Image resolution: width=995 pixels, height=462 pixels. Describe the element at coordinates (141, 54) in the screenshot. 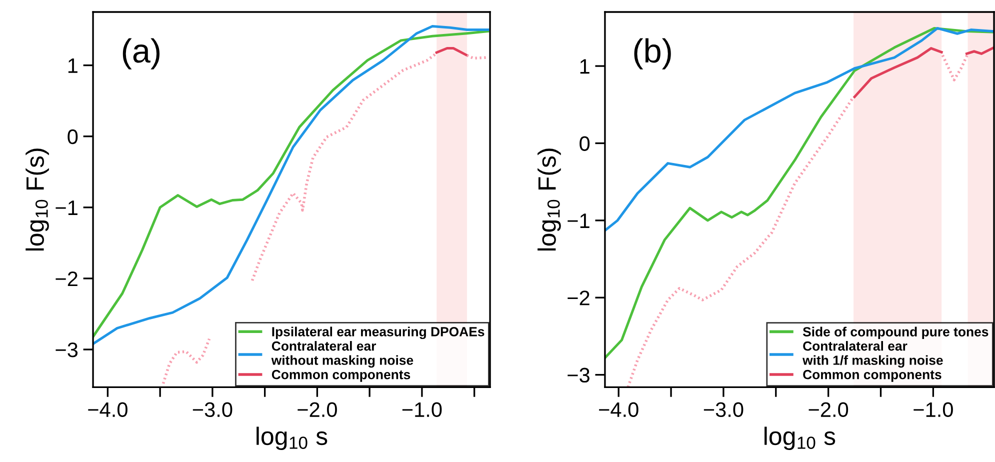

I see `annotation: (a)` at that location.